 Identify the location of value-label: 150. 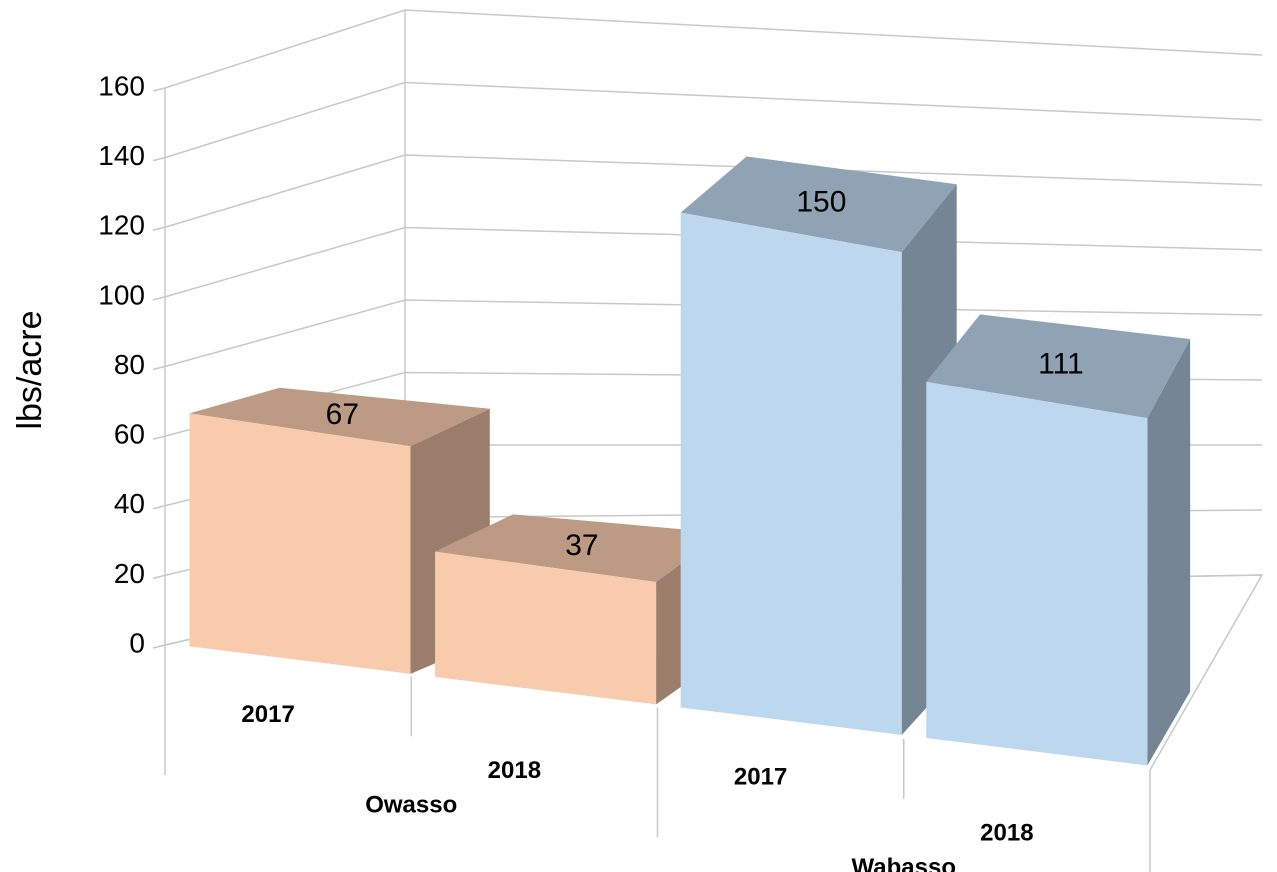
(821, 201).